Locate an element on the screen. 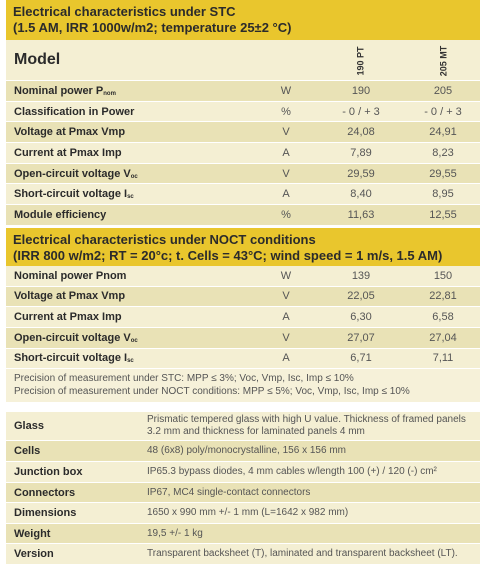 The image size is (492, 585). table-row: Nominal power Pnom W 190 205 is located at coordinates (243, 91).